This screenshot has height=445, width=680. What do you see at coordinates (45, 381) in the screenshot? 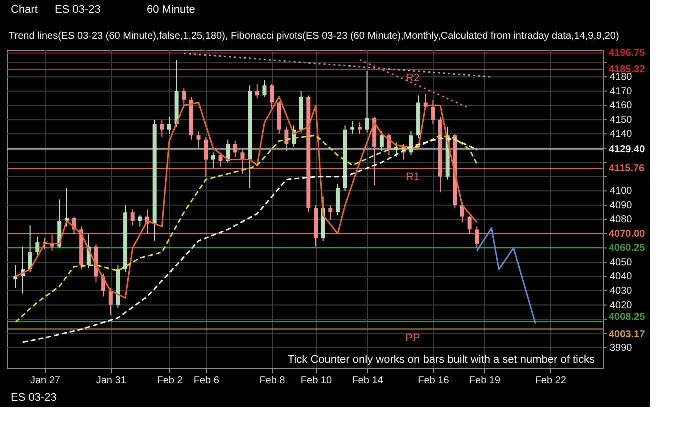
I see `x-tick-label: Jan 27` at bounding box center [45, 381].